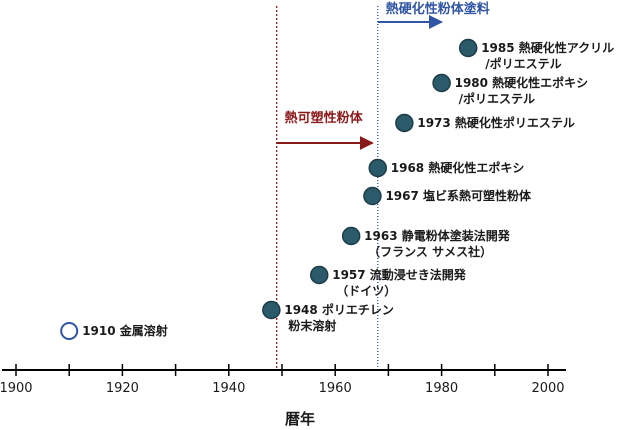 The width and height of the screenshot is (635, 430). I want to click on x-tick-label: 1960, so click(335, 388).